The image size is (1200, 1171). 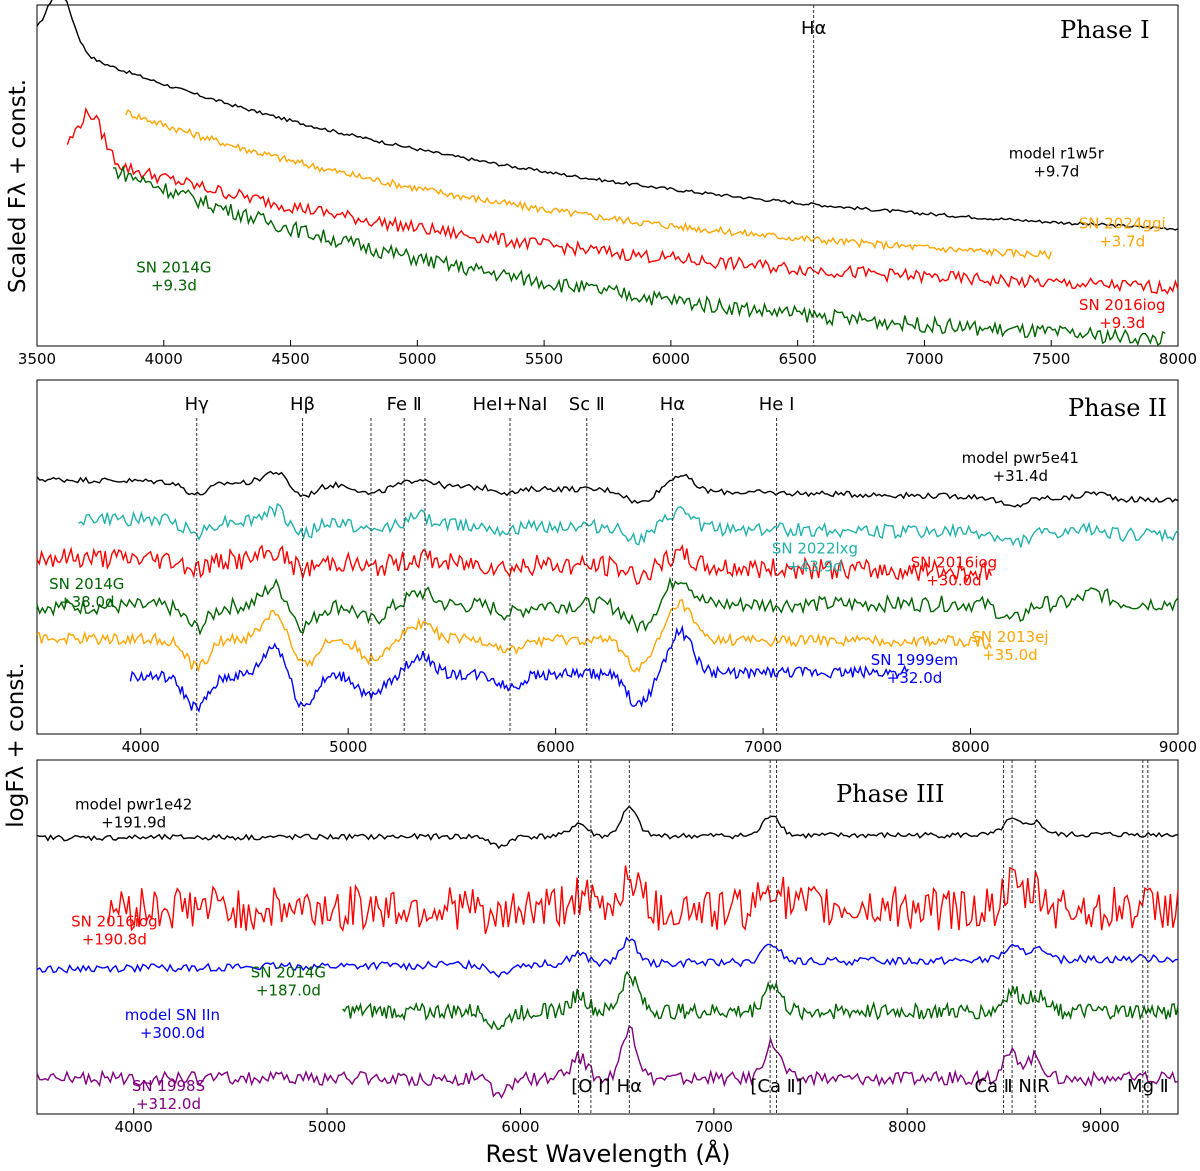 I want to click on spectrum-sn-1999em, so click(x=519, y=668).